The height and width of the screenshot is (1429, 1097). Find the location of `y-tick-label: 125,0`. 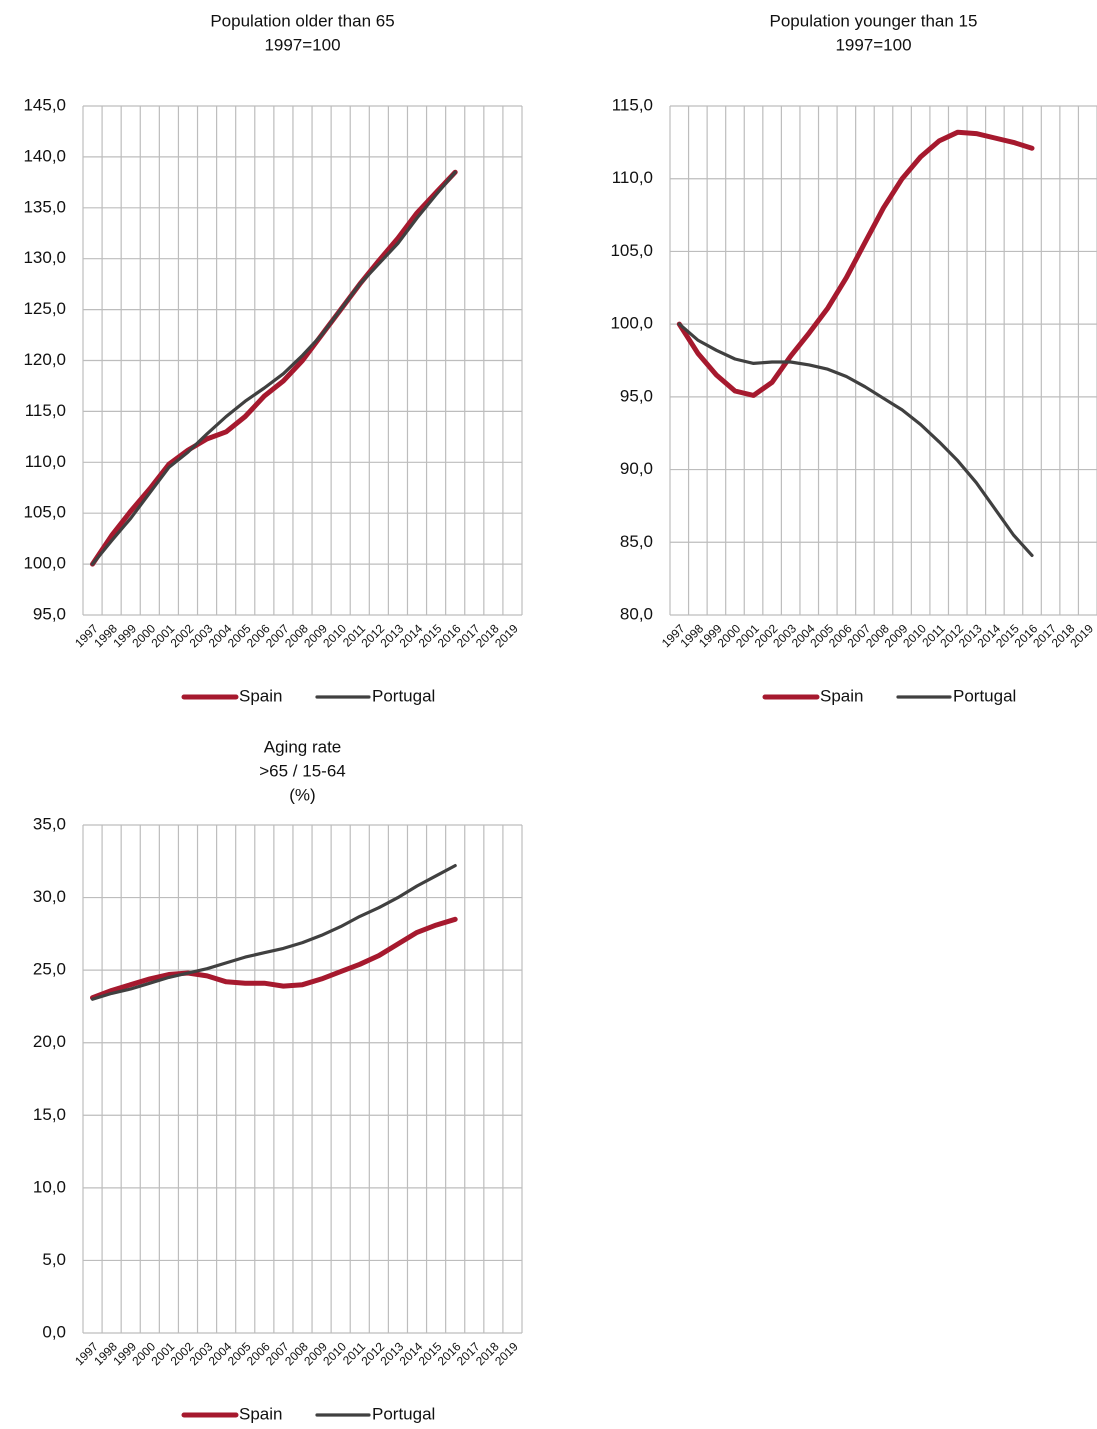

y-tick-label: 125,0 is located at coordinates (44, 308).